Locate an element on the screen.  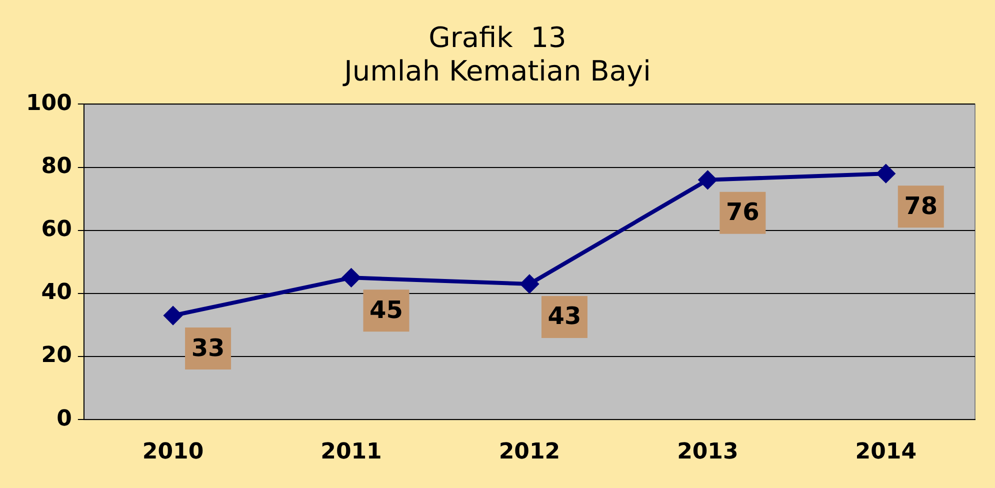
data-label: 78 is located at coordinates (921, 206).